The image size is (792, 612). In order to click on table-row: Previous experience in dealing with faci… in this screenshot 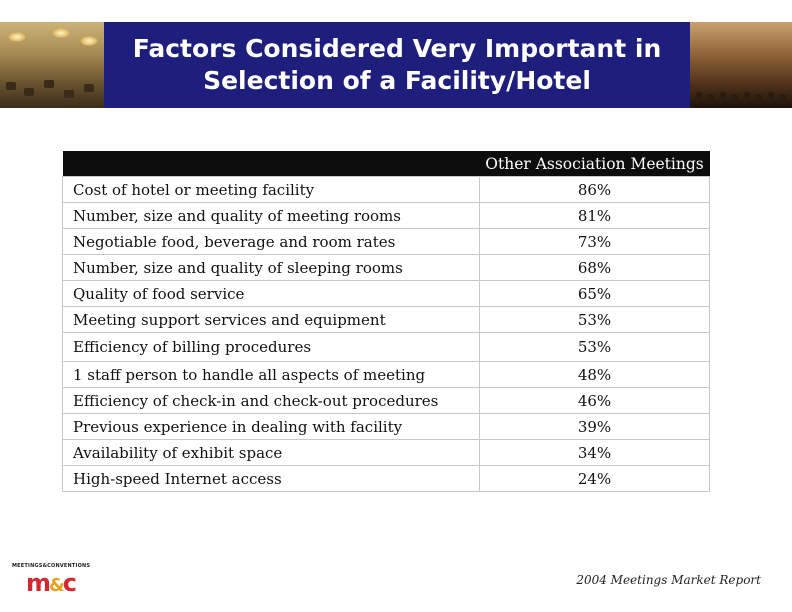, I will do `click(386, 426)`.